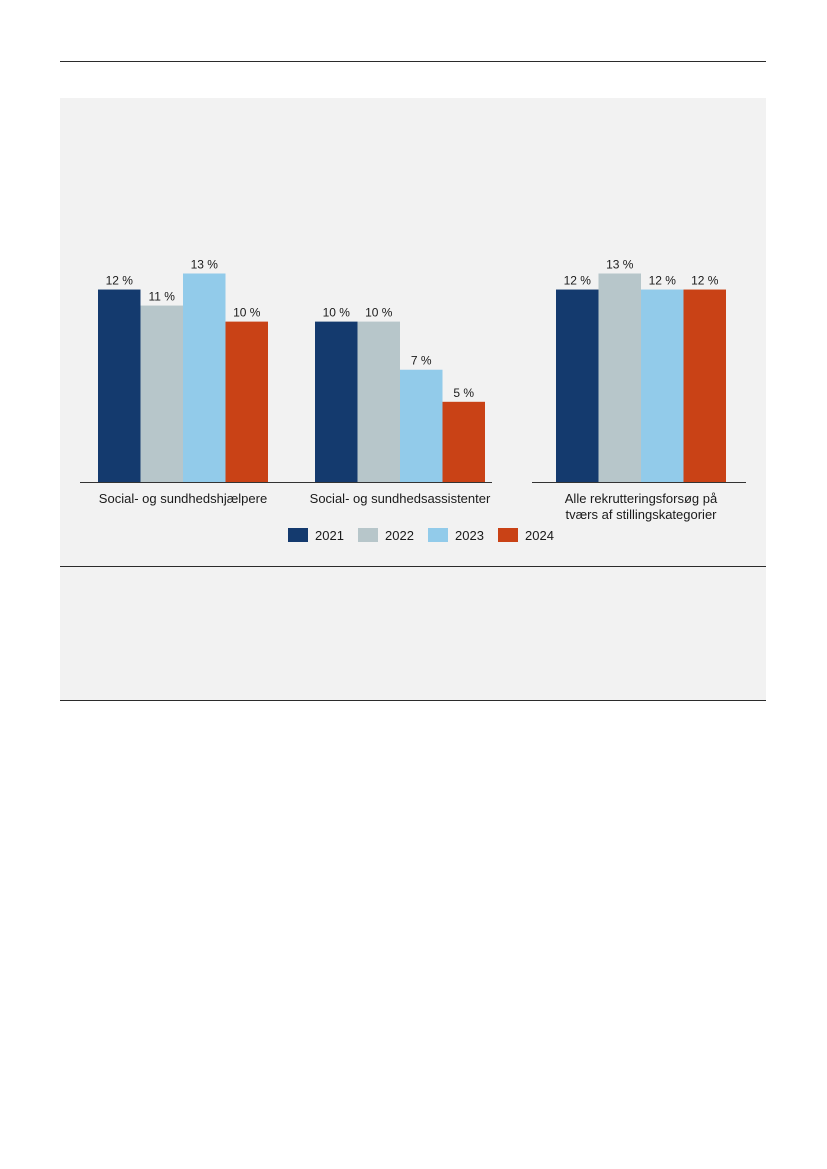 This screenshot has height=1169, width=827. I want to click on note-panel, so click(413, 633).